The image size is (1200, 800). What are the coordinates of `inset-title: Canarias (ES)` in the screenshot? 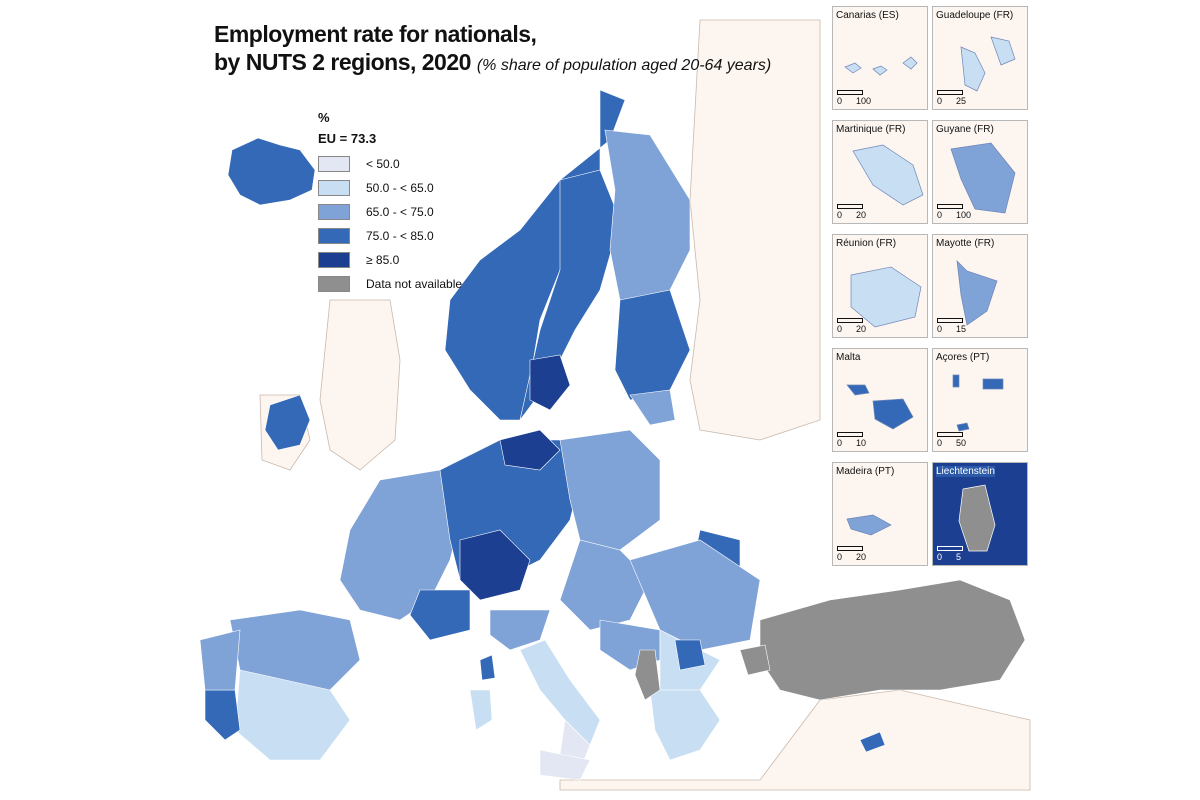 It's located at (867, 15).